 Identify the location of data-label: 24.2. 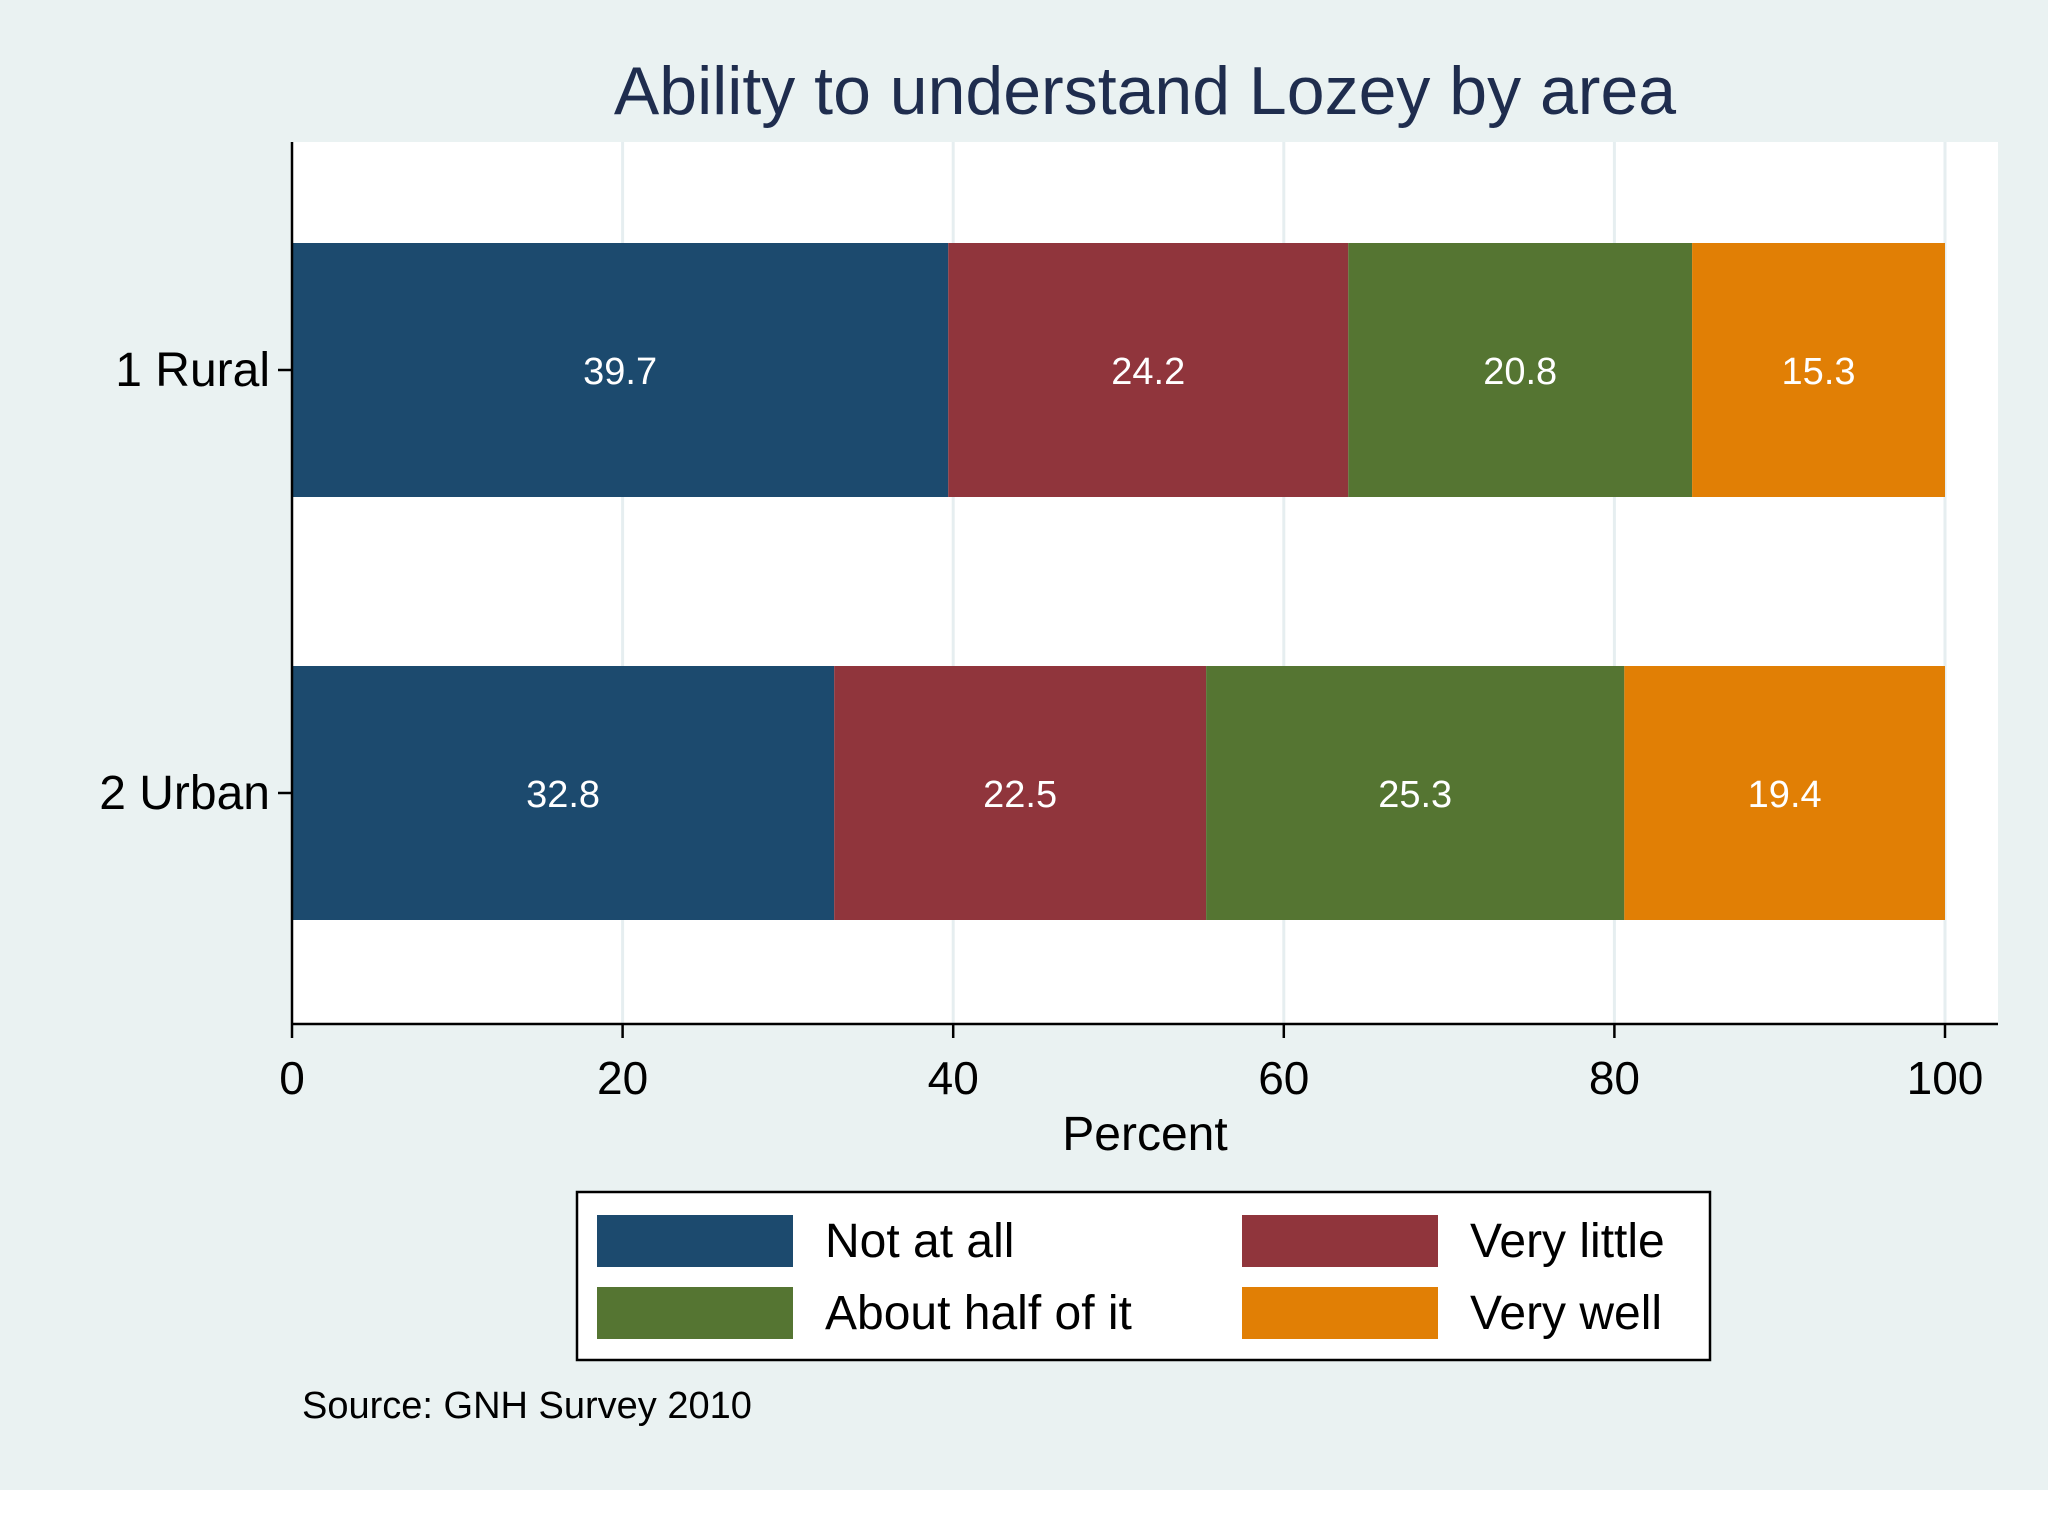
(1148, 372).